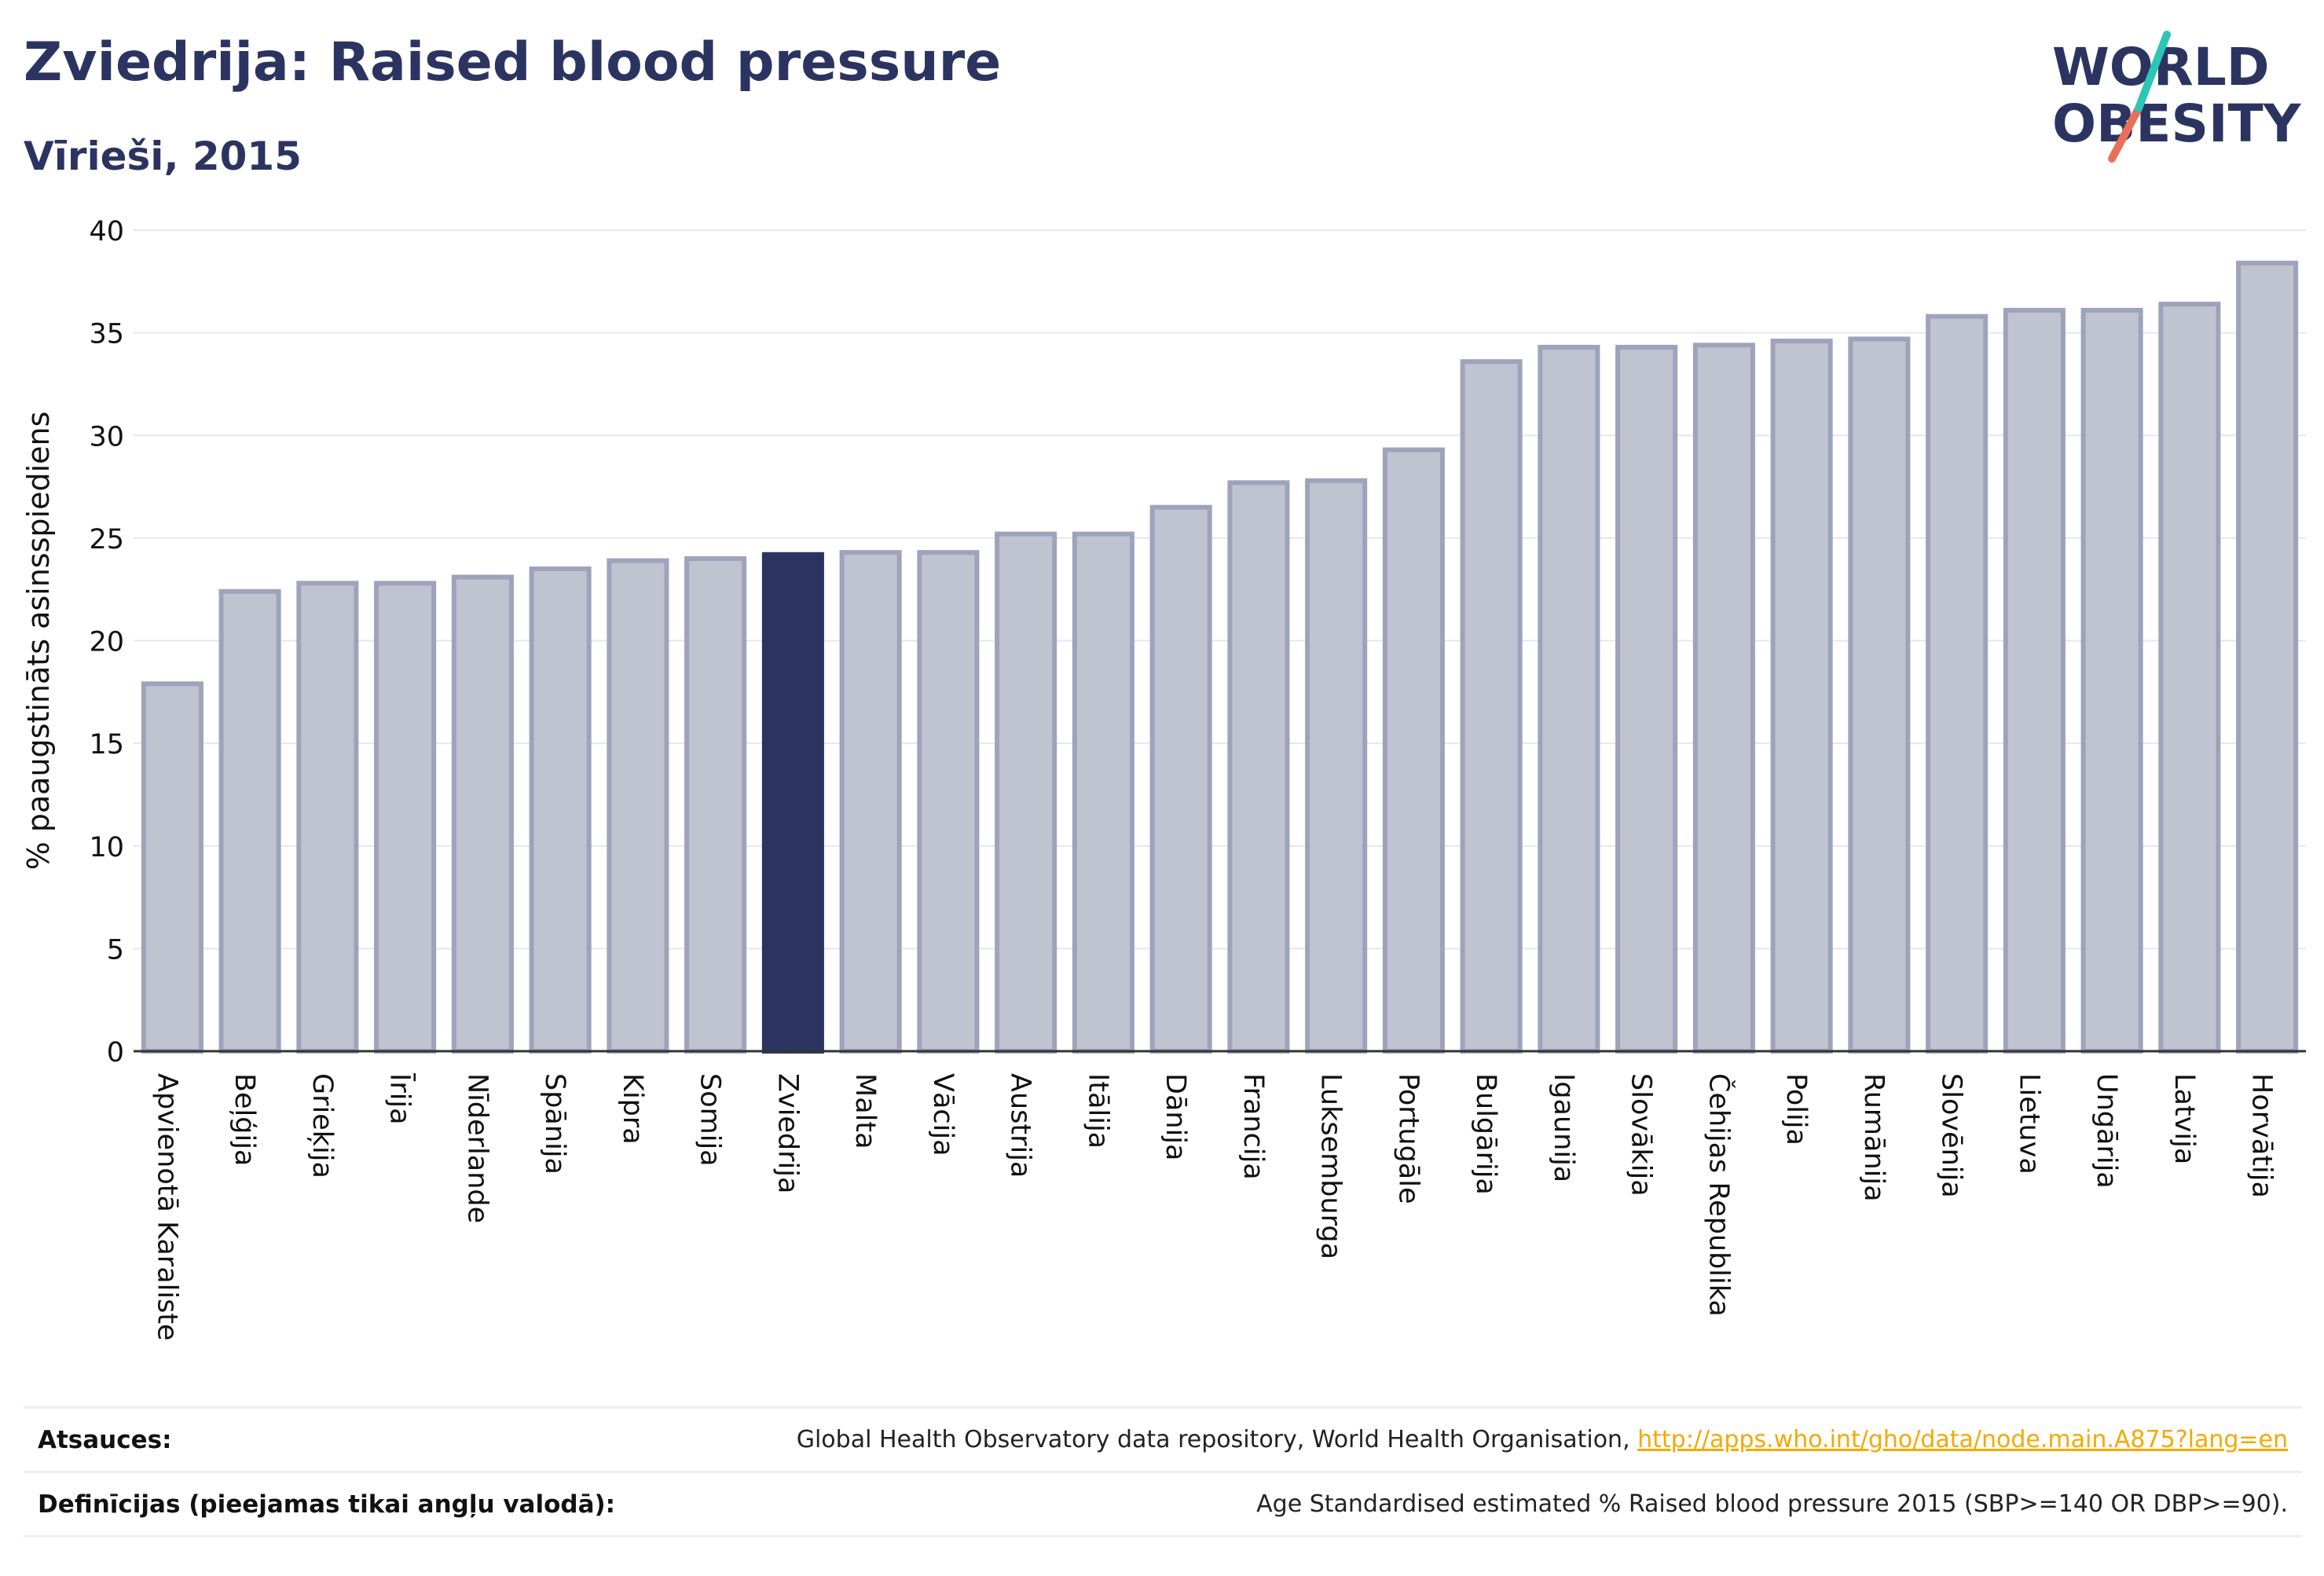 Image resolution: width=2324 pixels, height=1576 pixels. I want to click on x-tick-label: Rumānija, so click(1874, 1137).